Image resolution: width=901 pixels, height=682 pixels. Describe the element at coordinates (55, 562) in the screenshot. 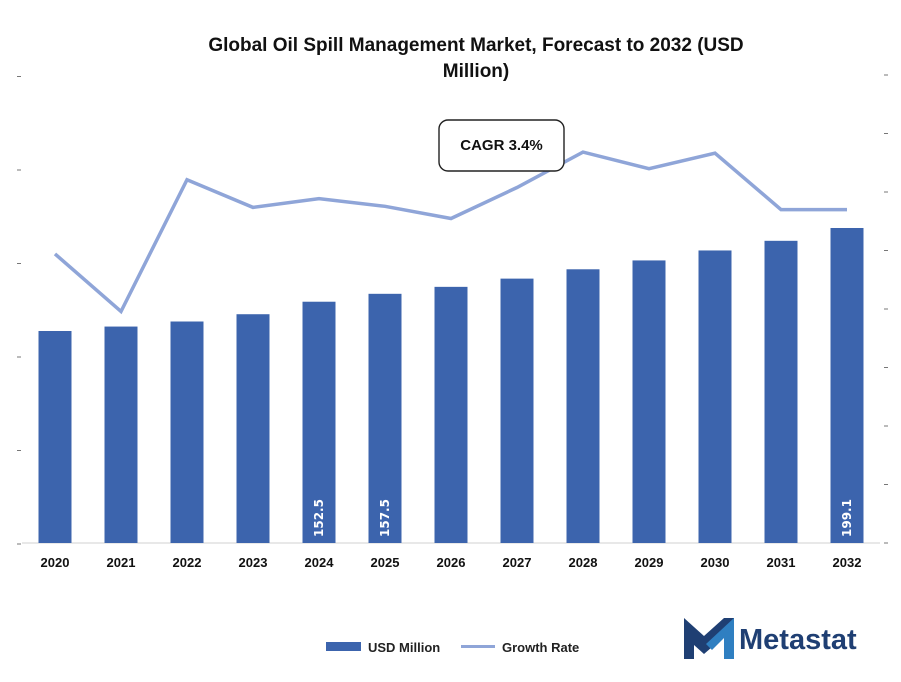

I see `x-tick-label-2020: 2020` at that location.